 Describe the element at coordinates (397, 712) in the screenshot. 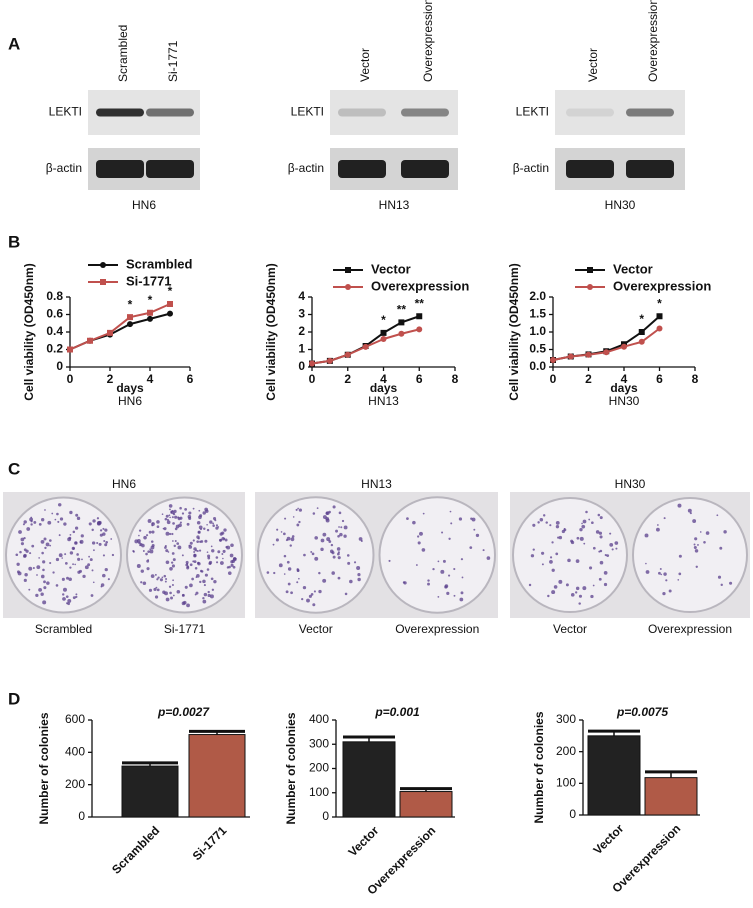

I see `p-value: p=0.001` at that location.